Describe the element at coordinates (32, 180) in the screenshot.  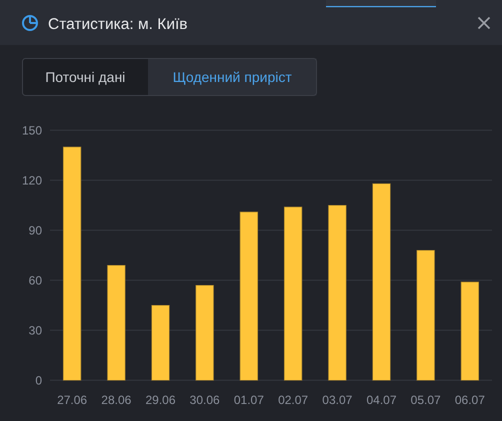
I see `y-tick-label: 120` at that location.